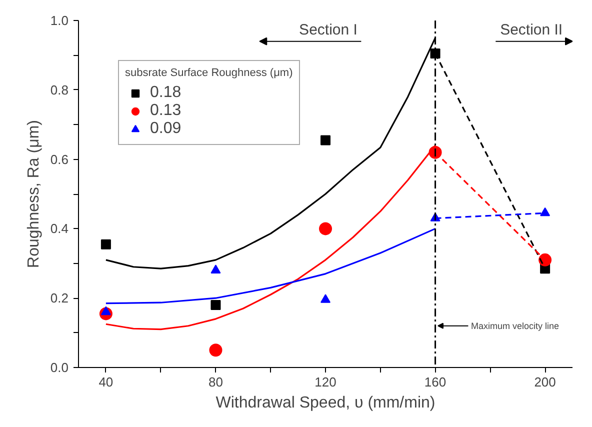 The width and height of the screenshot is (592, 427). I want to click on x-axis-title: Withdrawal Speed, υ (mm/min), so click(326, 403).